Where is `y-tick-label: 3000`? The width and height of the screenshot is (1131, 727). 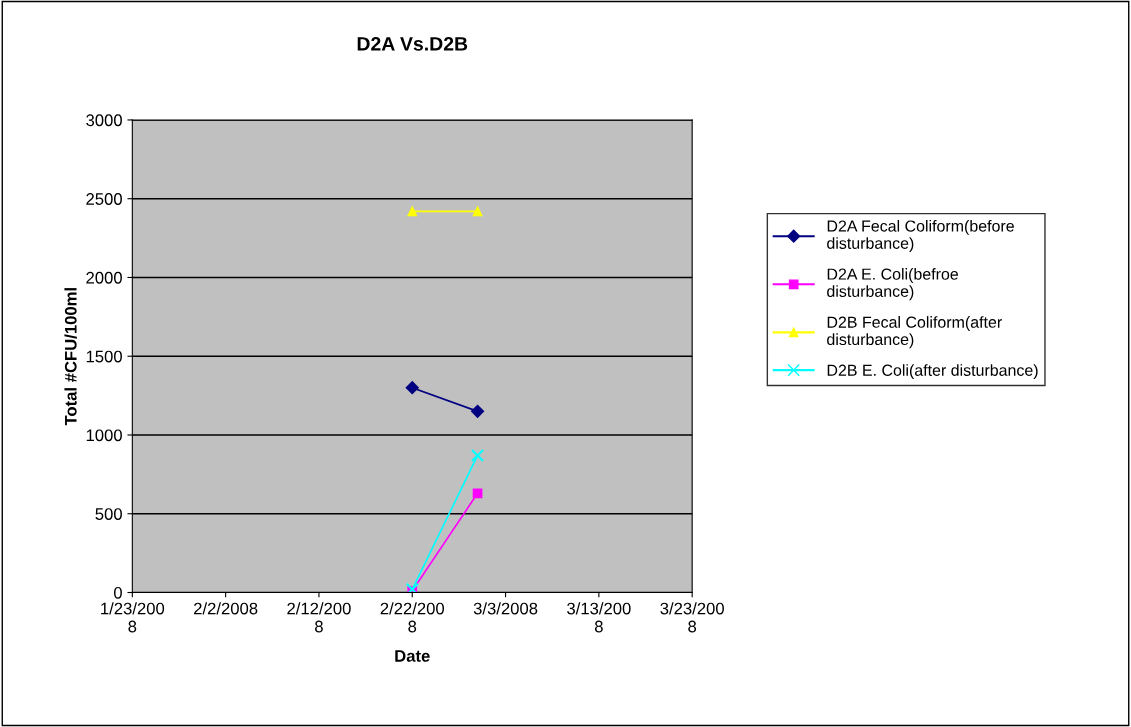 y-tick-label: 3000 is located at coordinates (104, 120).